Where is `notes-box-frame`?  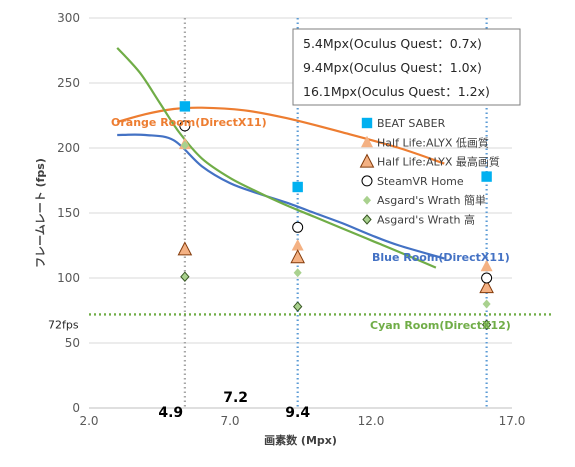 notes-box-frame is located at coordinates (406, 67).